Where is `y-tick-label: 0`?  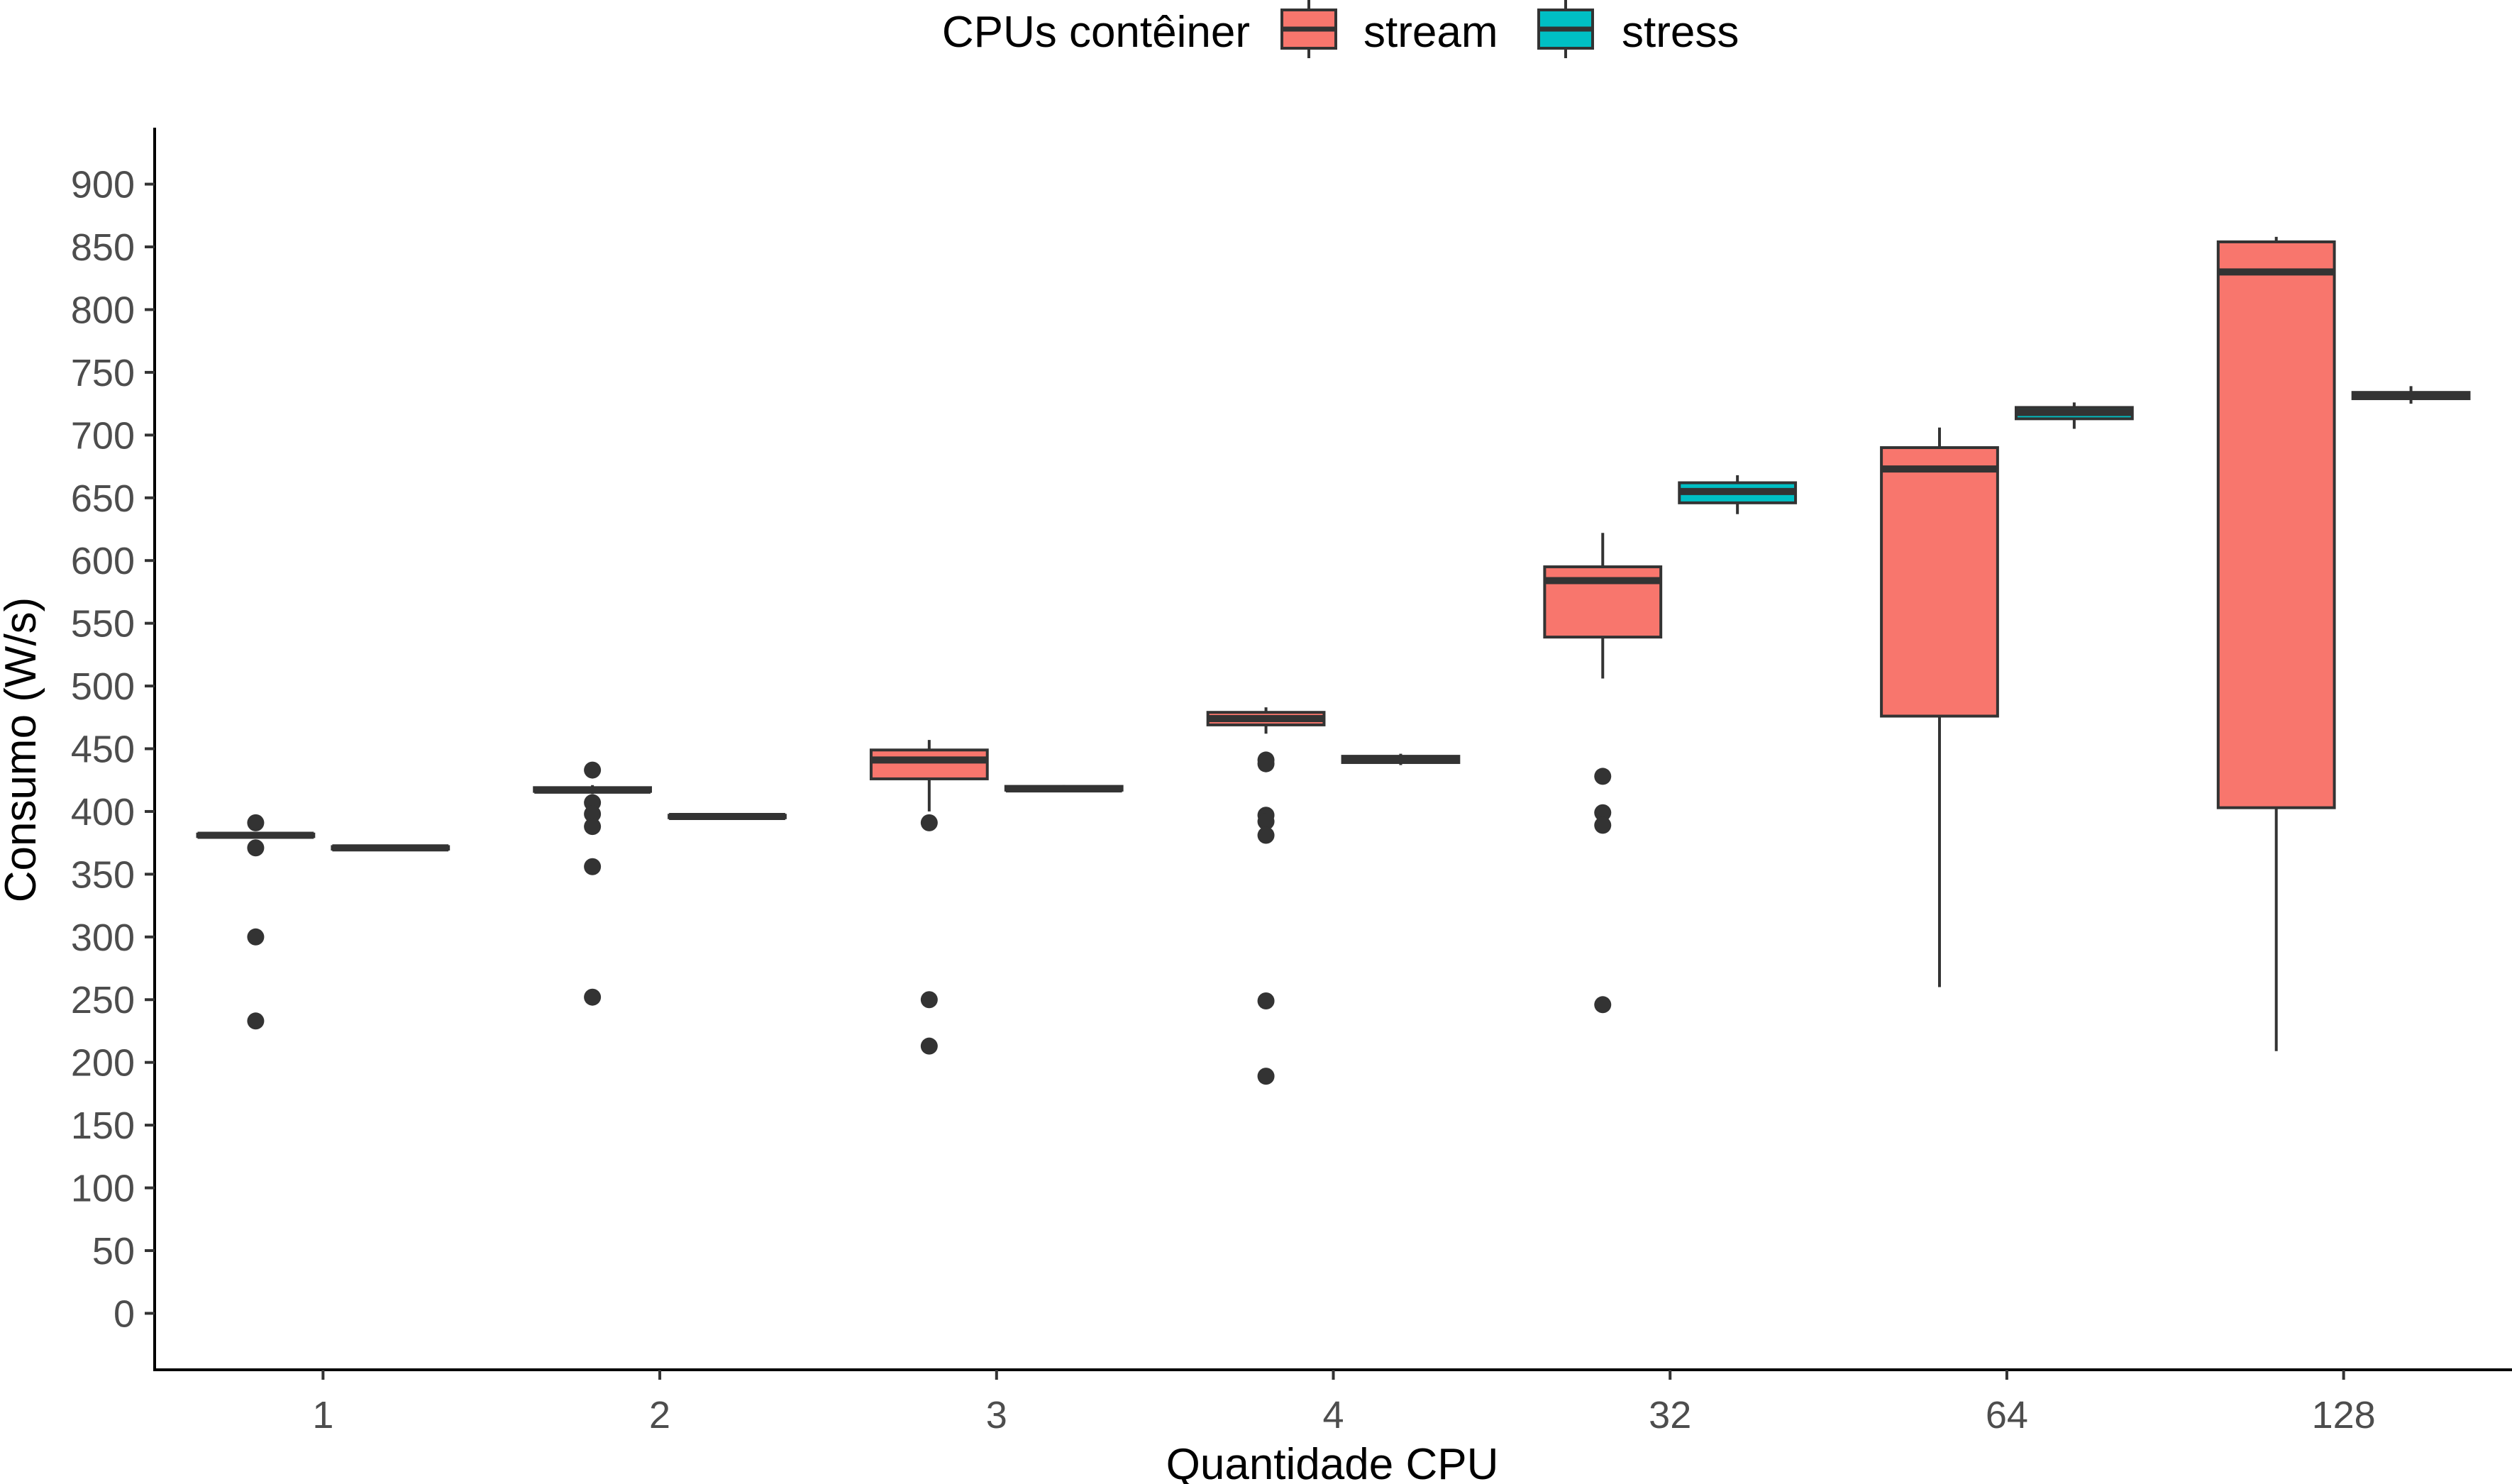 y-tick-label: 0 is located at coordinates (124, 1314).